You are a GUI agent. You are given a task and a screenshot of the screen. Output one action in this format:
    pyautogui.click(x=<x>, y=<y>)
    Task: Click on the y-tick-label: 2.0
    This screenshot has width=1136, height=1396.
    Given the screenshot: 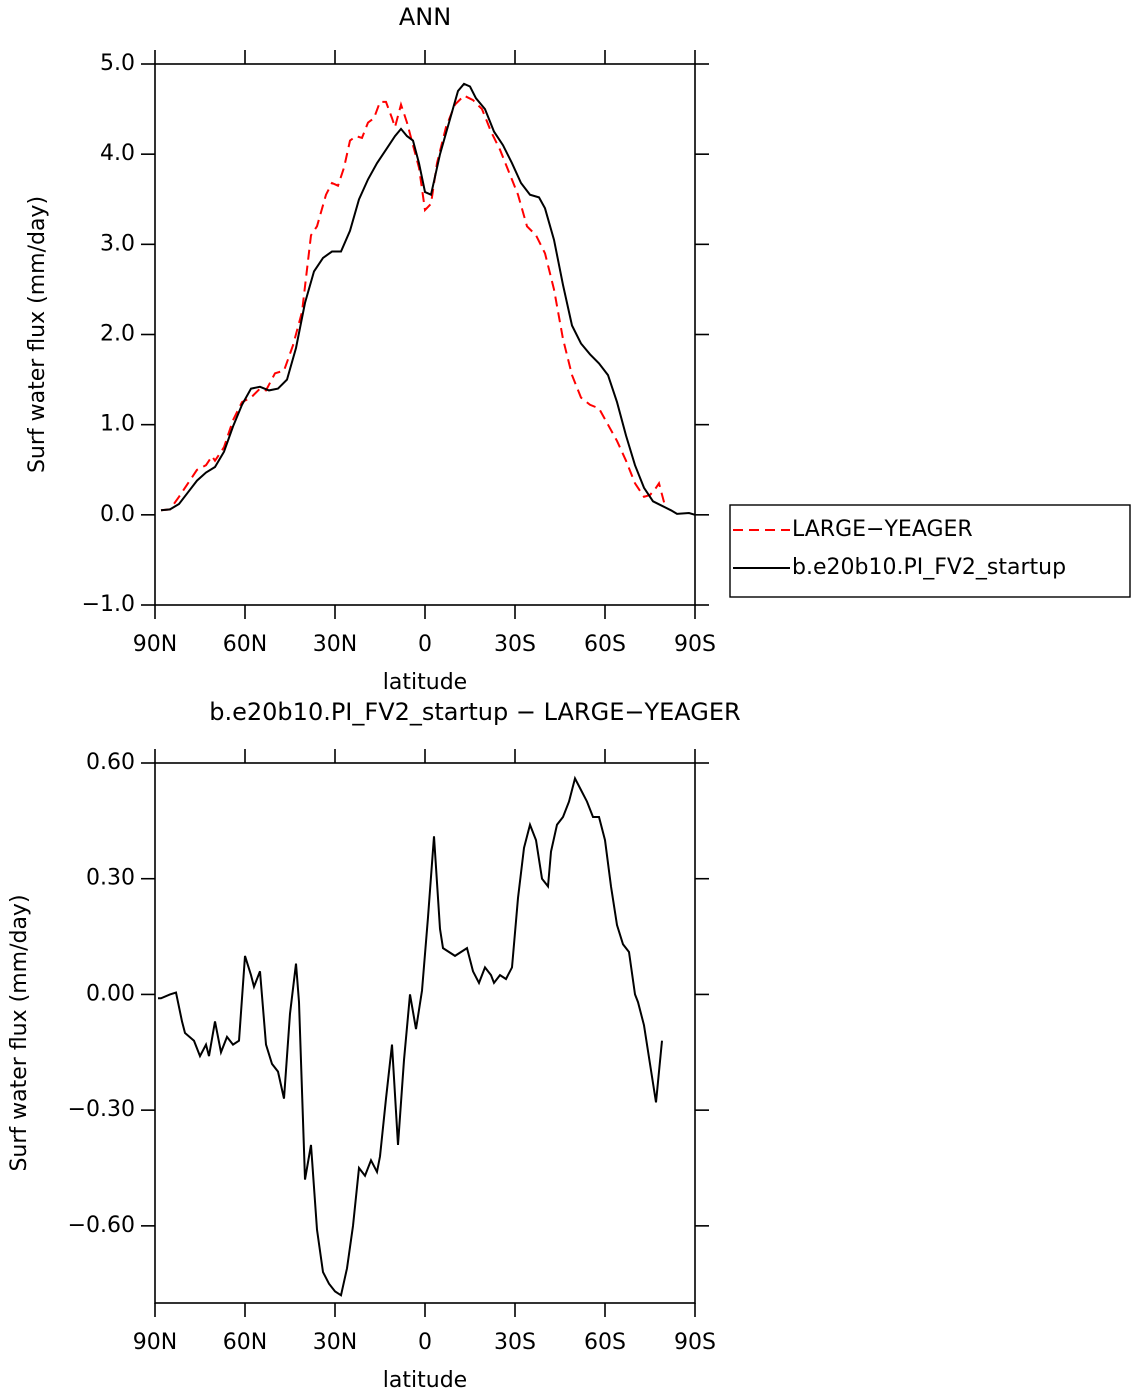 What is the action you would take?
    pyautogui.click(x=117, y=334)
    